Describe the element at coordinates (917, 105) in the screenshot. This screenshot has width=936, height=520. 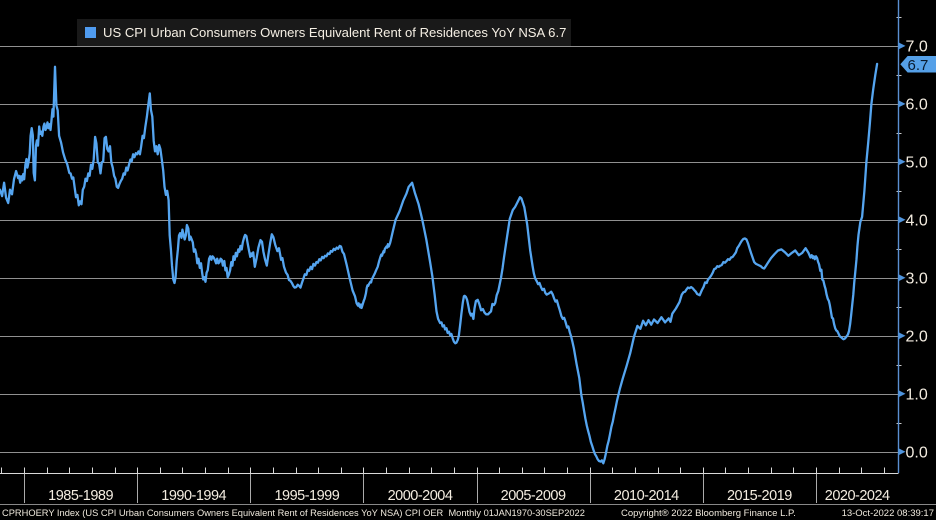
I see `svg-text: 6.0` at that location.